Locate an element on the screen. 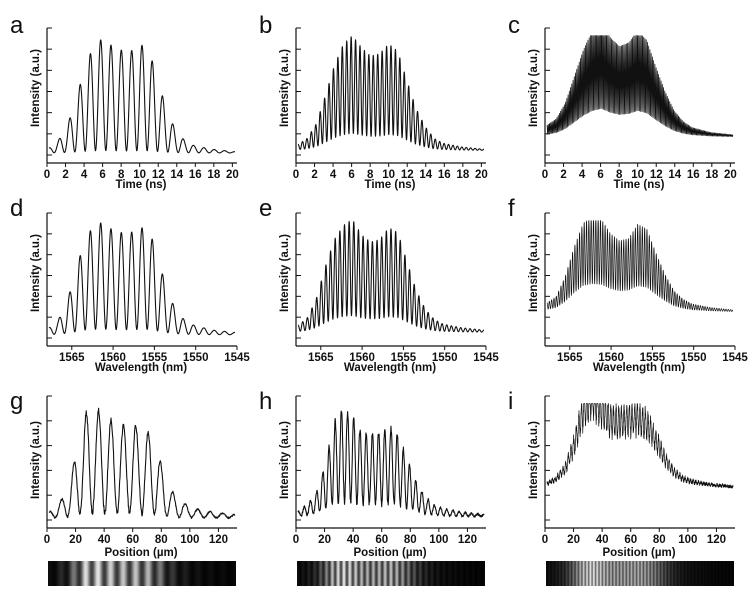 The width and height of the screenshot is (755, 597). x-tick-label-i: 40 is located at coordinates (602, 540).